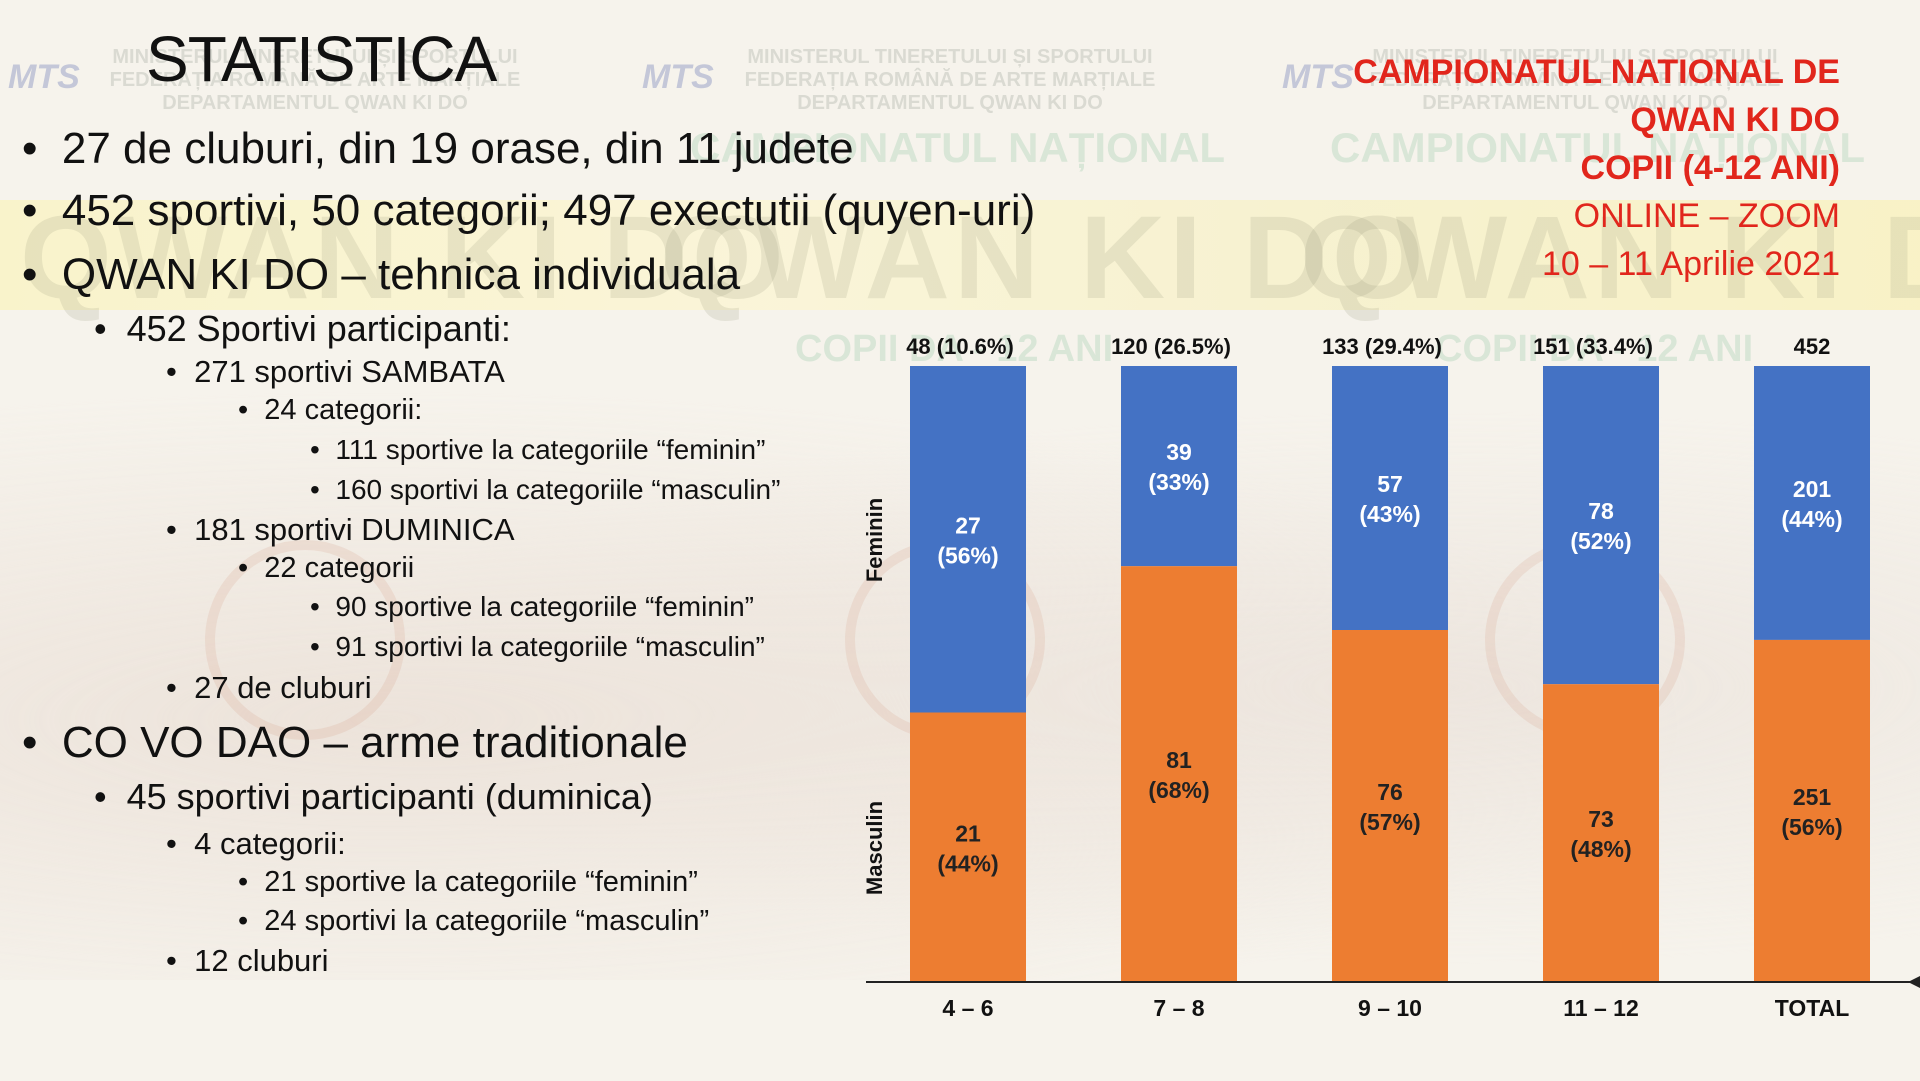 Image resolution: width=1920 pixels, height=1081 pixels. Describe the element at coordinates (1389, 822) in the screenshot. I see `data-label-masculin-share: (57%)` at that location.